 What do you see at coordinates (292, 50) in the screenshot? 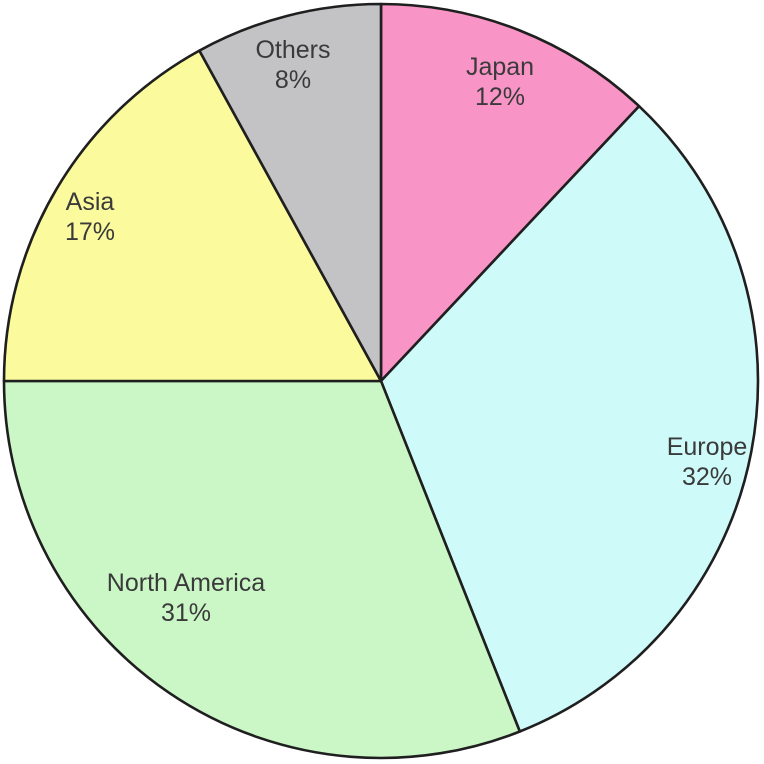
I see `slice-label-name: Others` at bounding box center [292, 50].